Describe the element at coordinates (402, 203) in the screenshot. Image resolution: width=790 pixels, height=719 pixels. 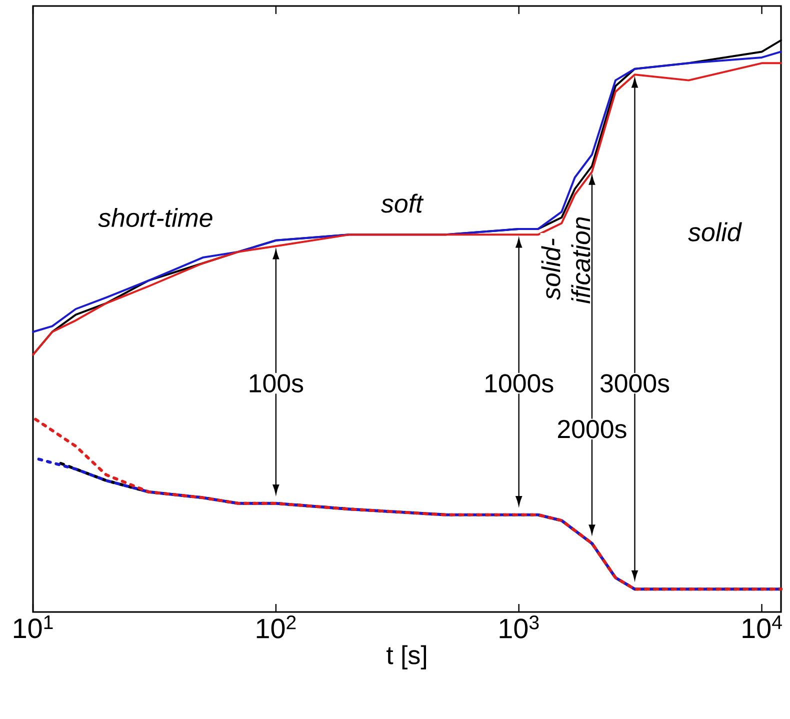
I see `annotation: soft` at that location.